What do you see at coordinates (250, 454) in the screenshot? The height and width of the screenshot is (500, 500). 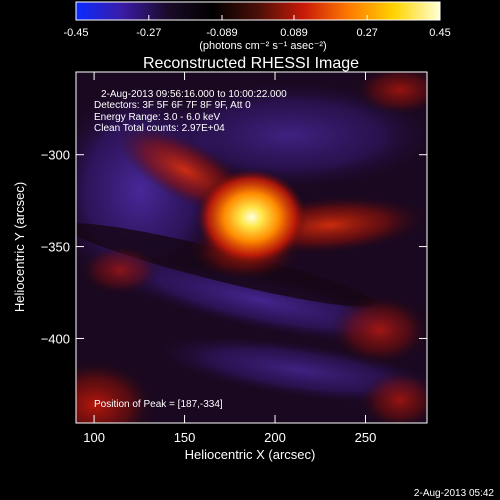 I see `x-axis-label: Heliocentric X (arcsec)` at bounding box center [250, 454].